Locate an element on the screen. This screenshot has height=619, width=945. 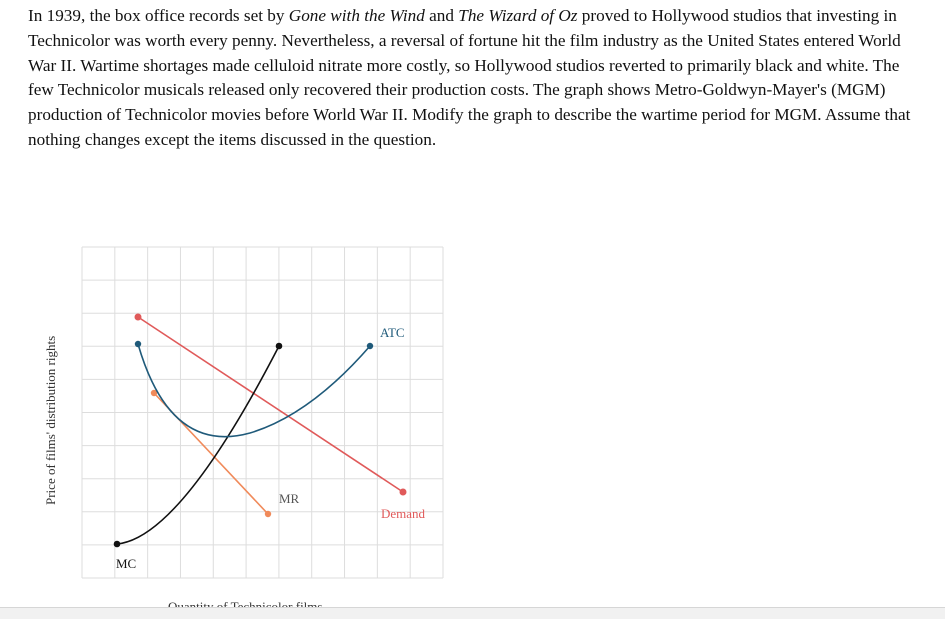
mc-line is located at coordinates (198, 445).